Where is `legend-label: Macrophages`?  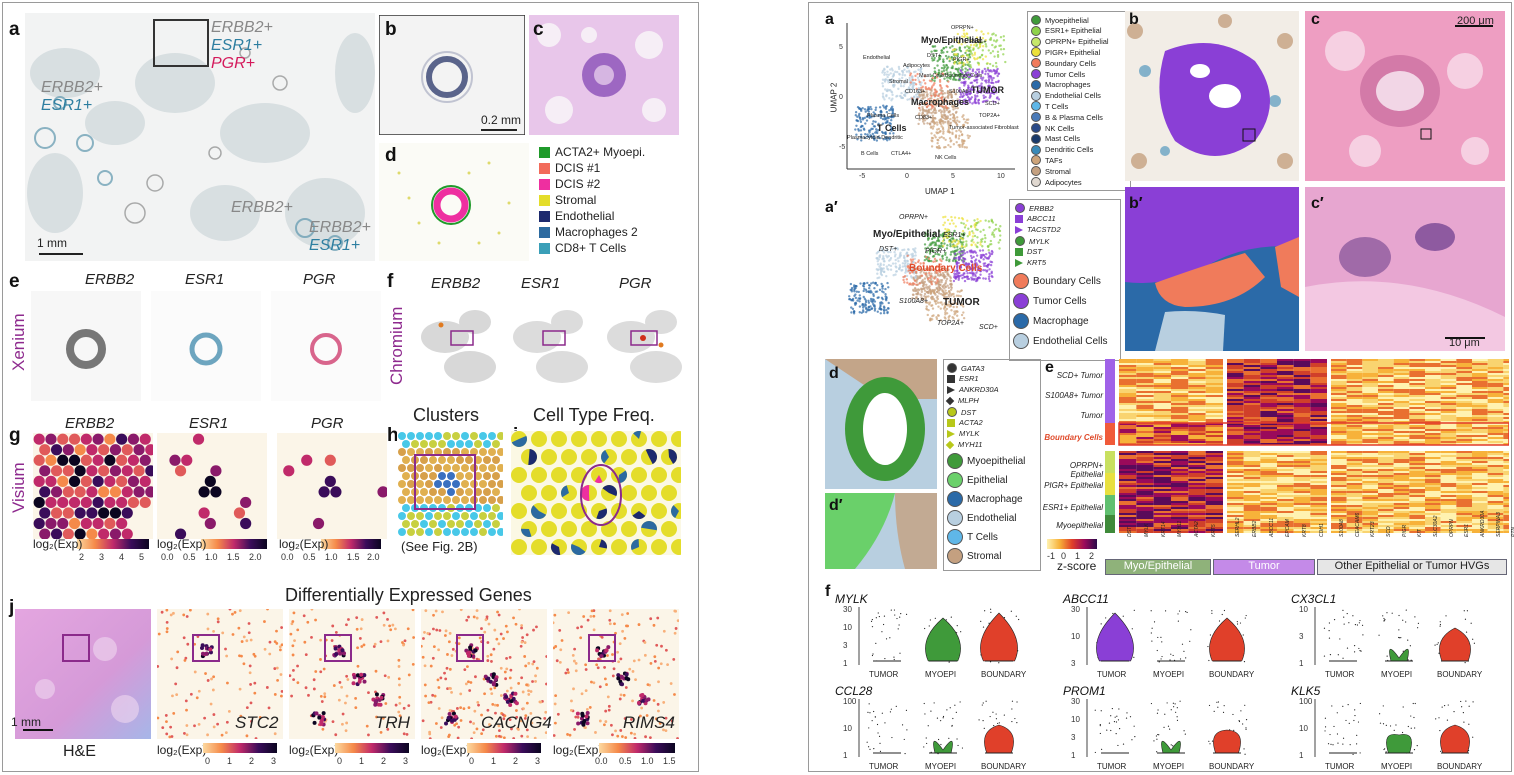
legend-label: Macrophages is located at coordinates (1068, 85).